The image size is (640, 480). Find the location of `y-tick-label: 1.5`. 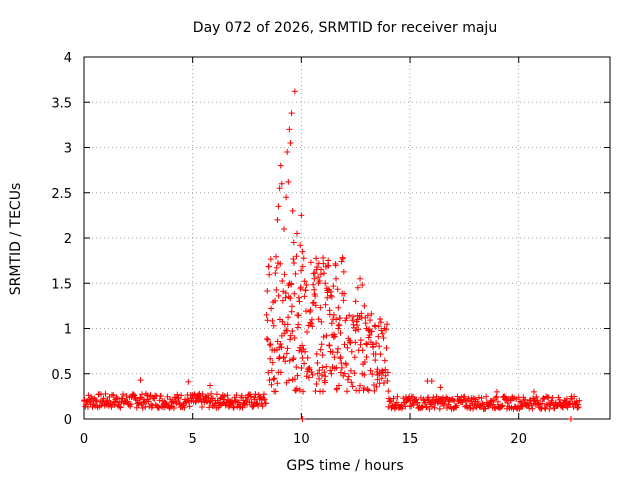

y-tick-label: 1.5 is located at coordinates (61, 284).